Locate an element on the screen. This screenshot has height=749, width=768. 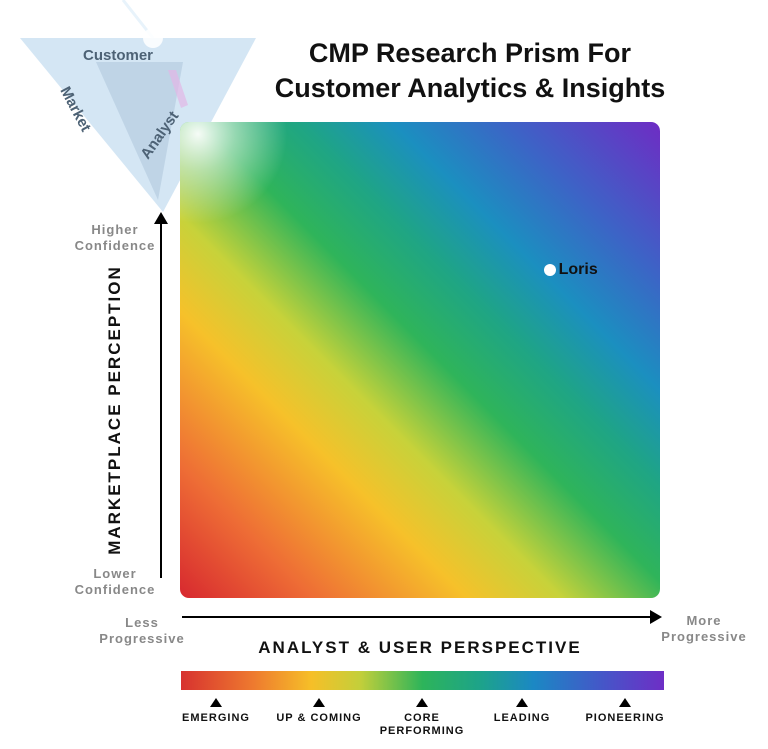
y-axis-arrow-icon is located at coordinates (161, 218).